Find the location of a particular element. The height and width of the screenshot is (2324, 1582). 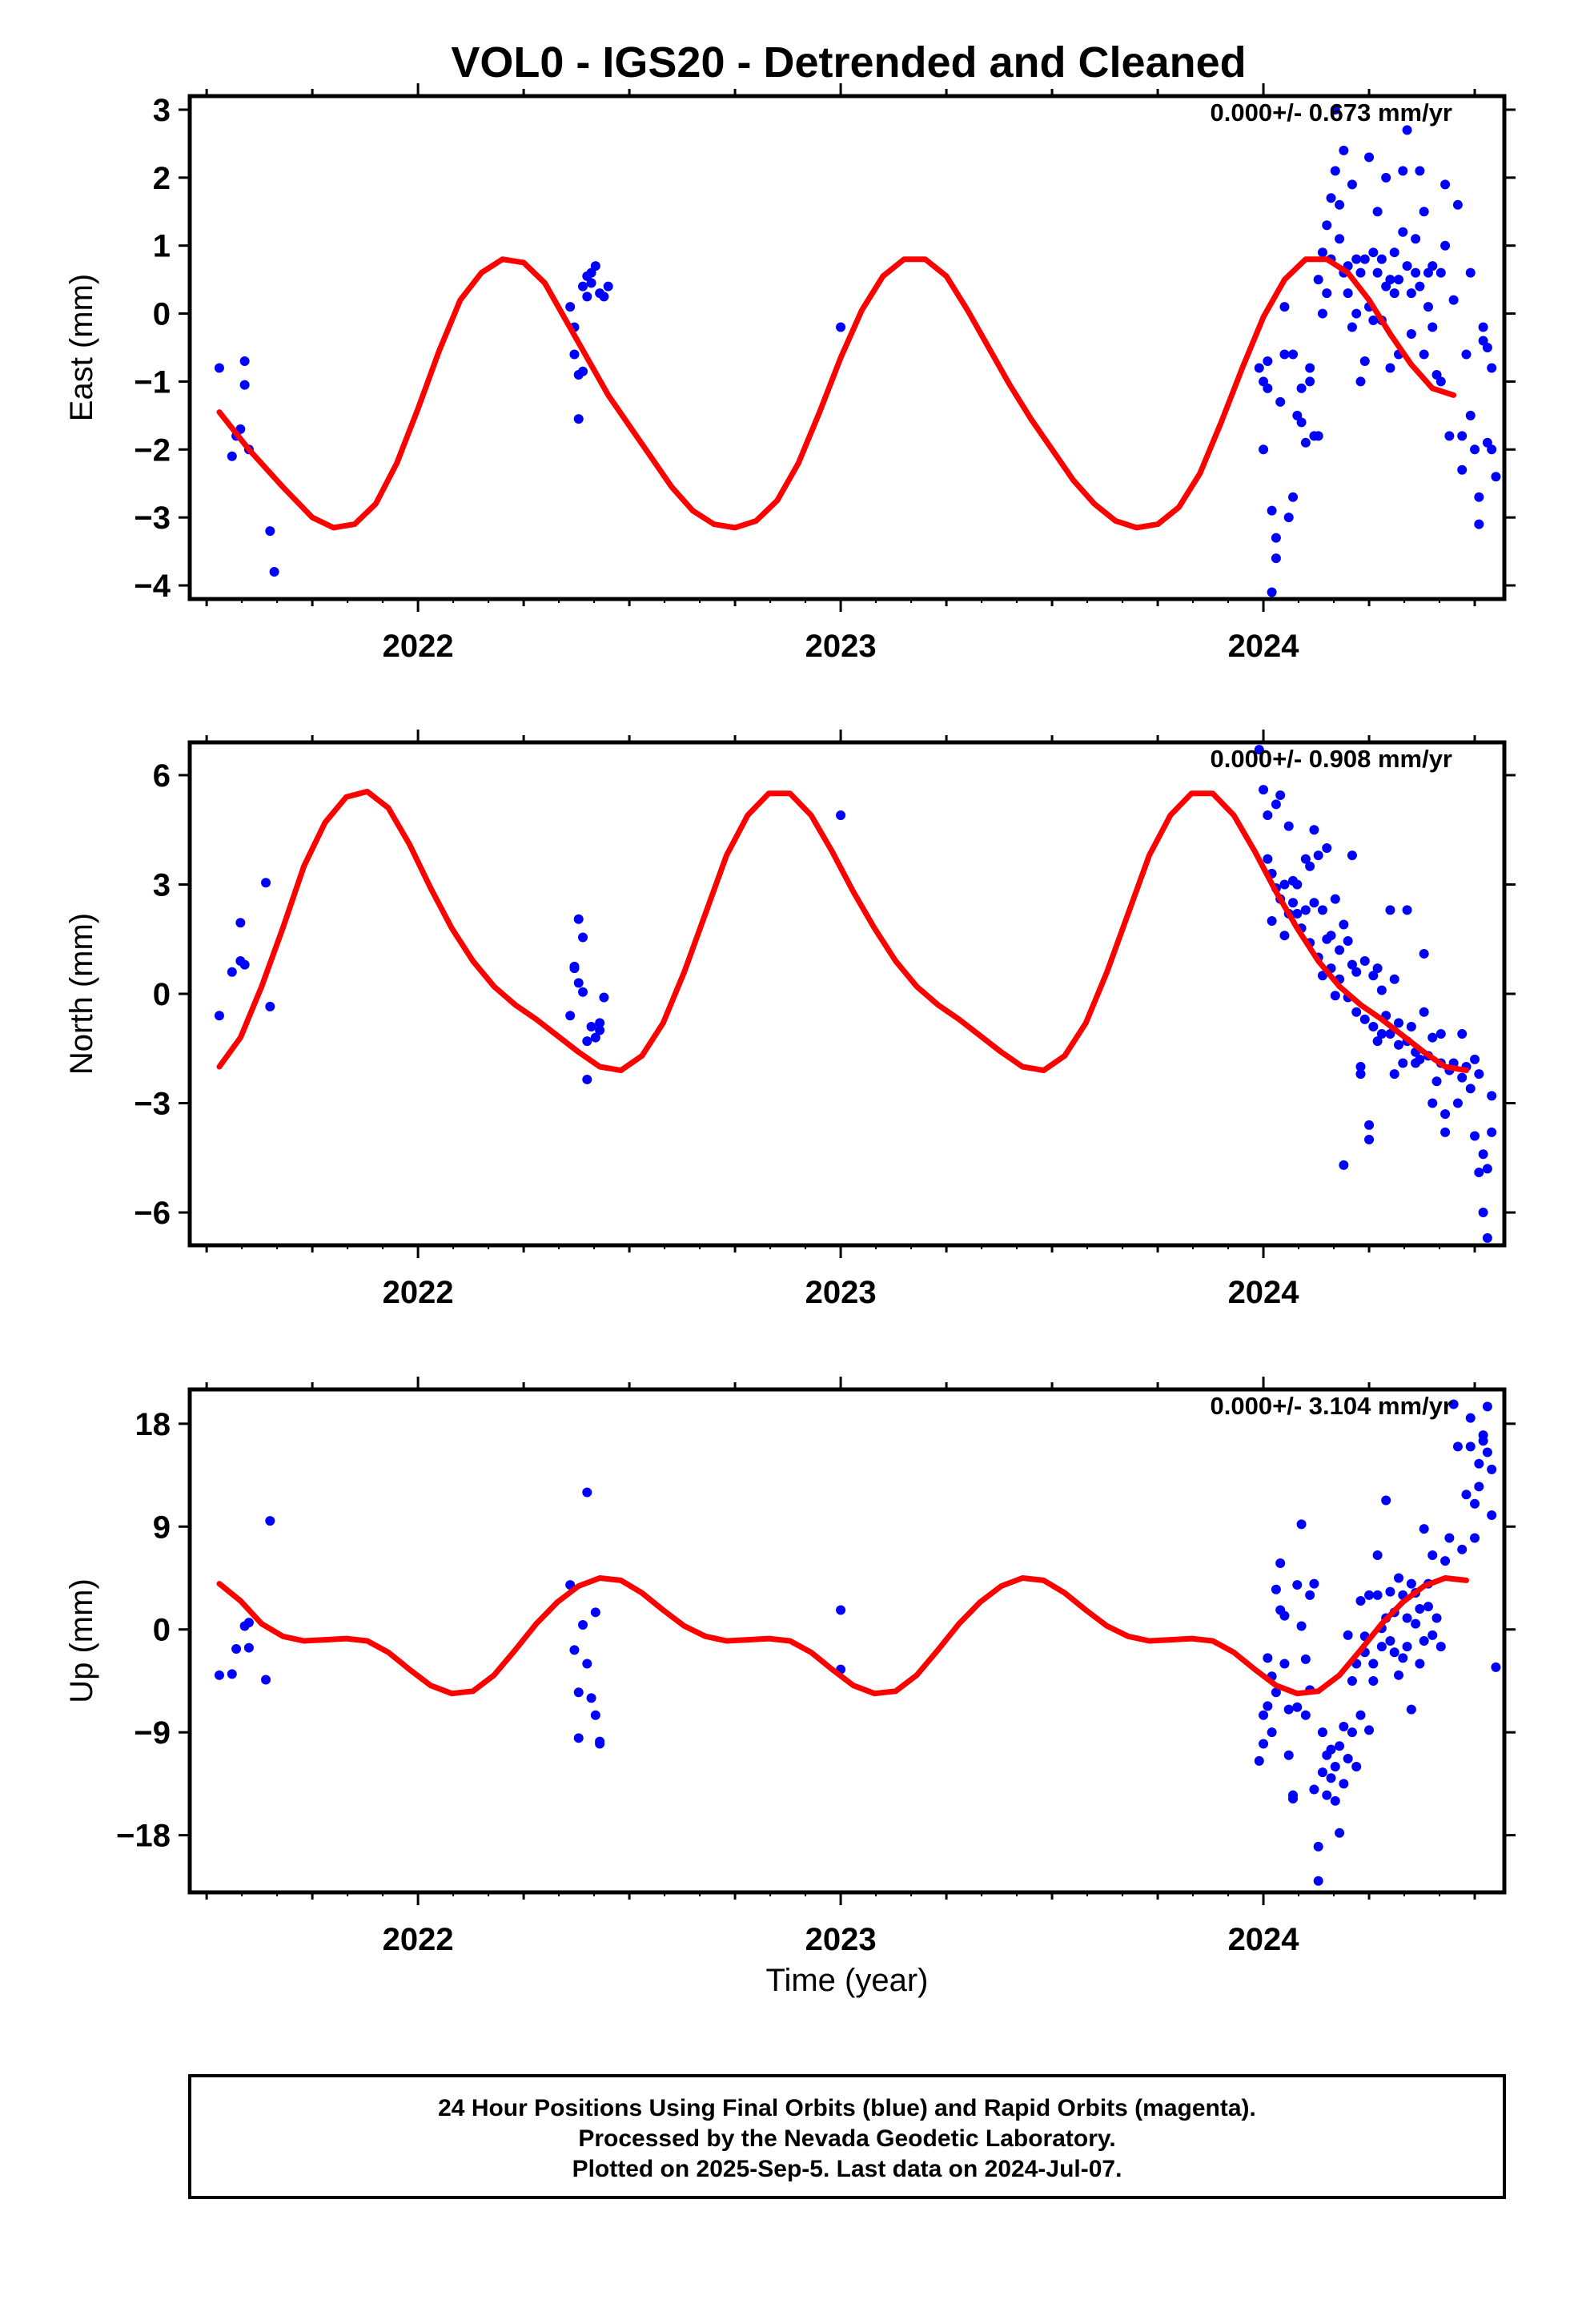

x-tick-label: 2022 is located at coordinates (418, 646).